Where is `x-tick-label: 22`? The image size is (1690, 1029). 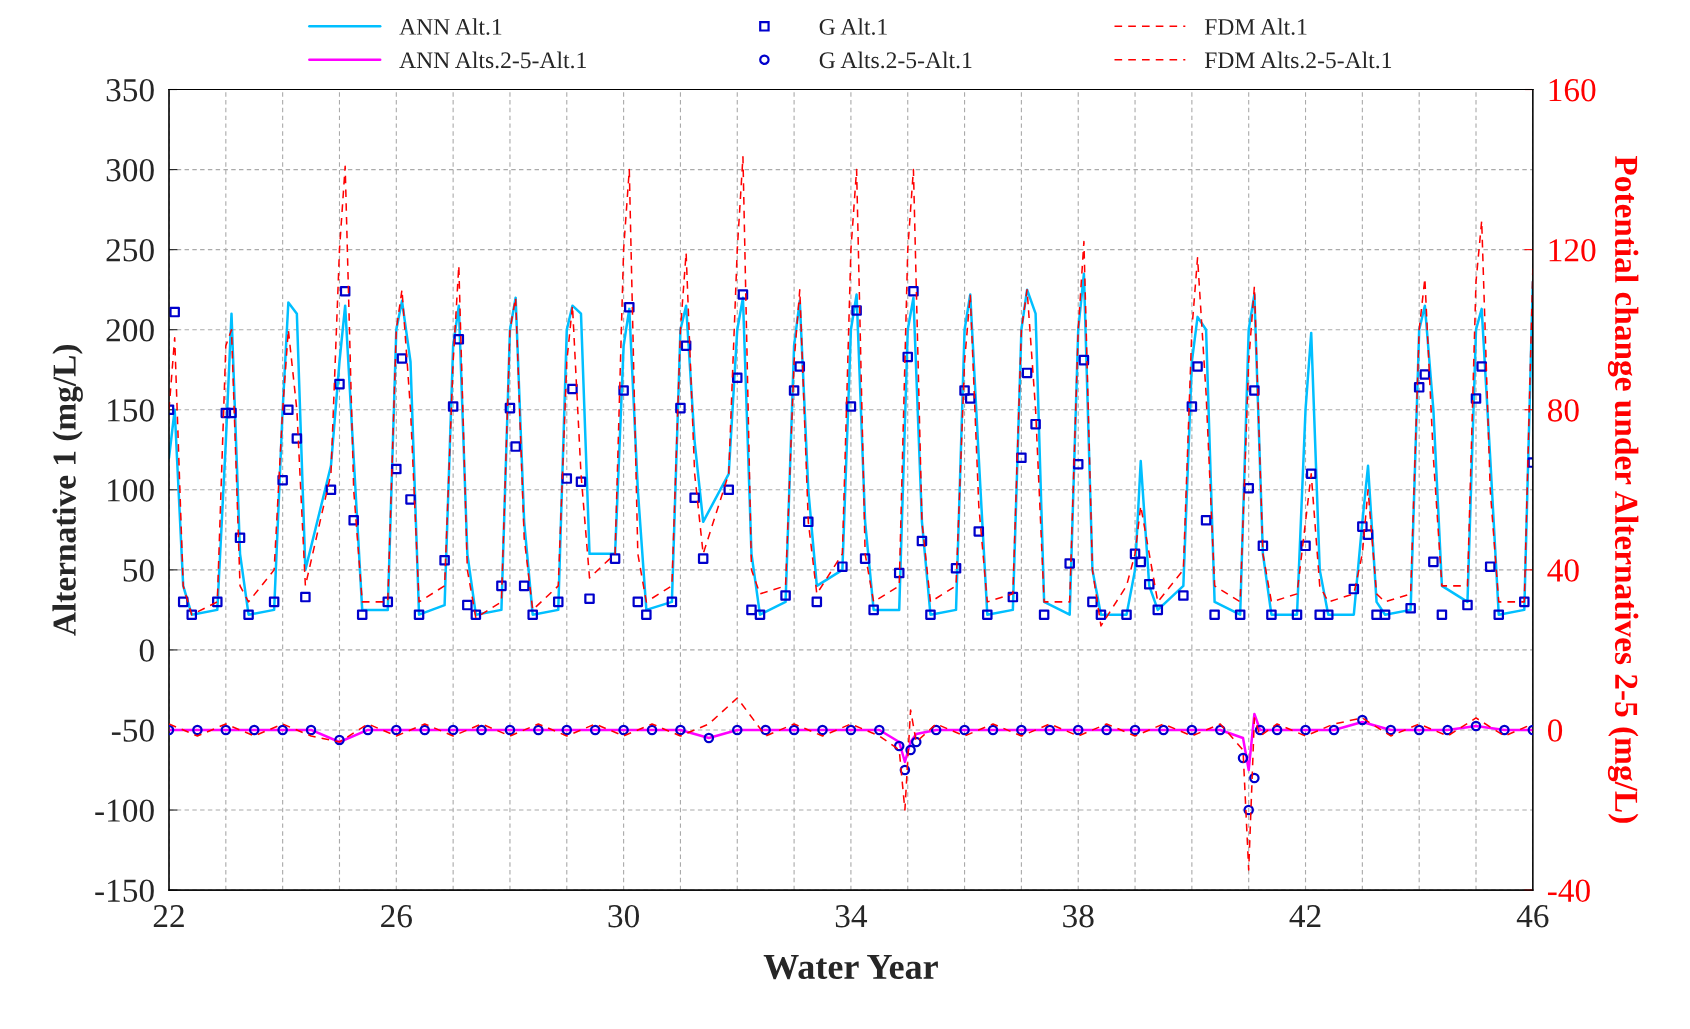 x-tick-label: 22 is located at coordinates (168, 916).